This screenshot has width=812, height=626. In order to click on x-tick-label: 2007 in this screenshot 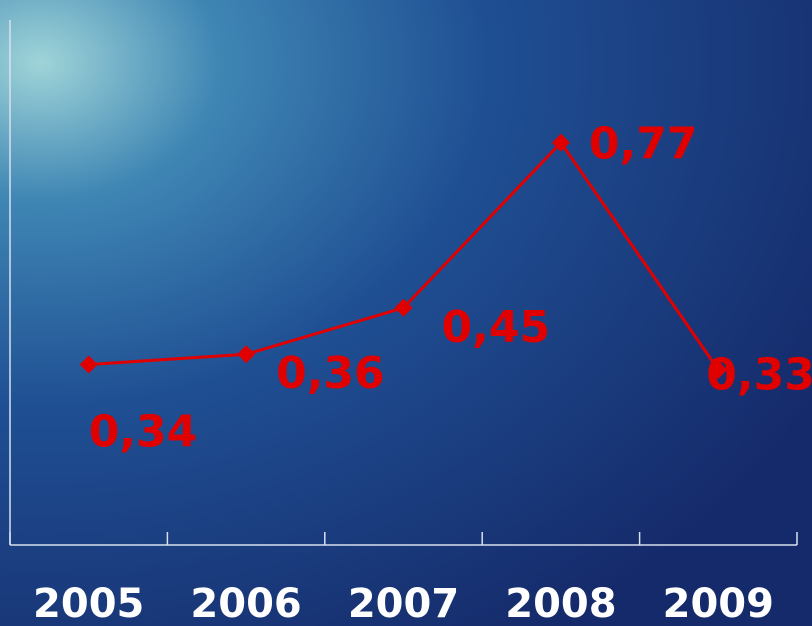, I will do `click(403, 603)`.